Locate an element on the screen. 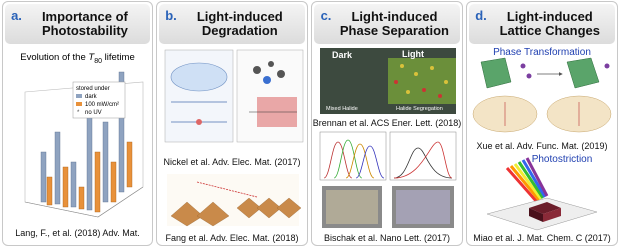 The height and width of the screenshot is (248, 619). panel-header: d. Light-induced Lattice Changes is located at coordinates (542, 24).